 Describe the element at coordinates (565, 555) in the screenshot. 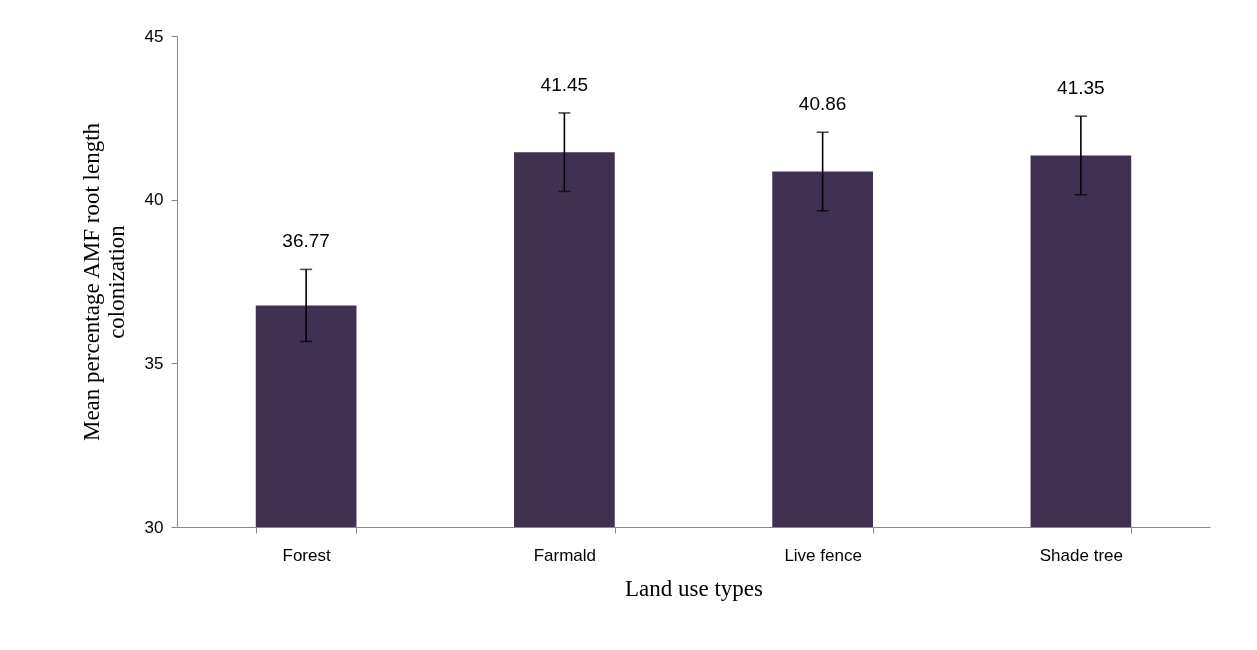

I see `x-tick-label: Farmald` at that location.